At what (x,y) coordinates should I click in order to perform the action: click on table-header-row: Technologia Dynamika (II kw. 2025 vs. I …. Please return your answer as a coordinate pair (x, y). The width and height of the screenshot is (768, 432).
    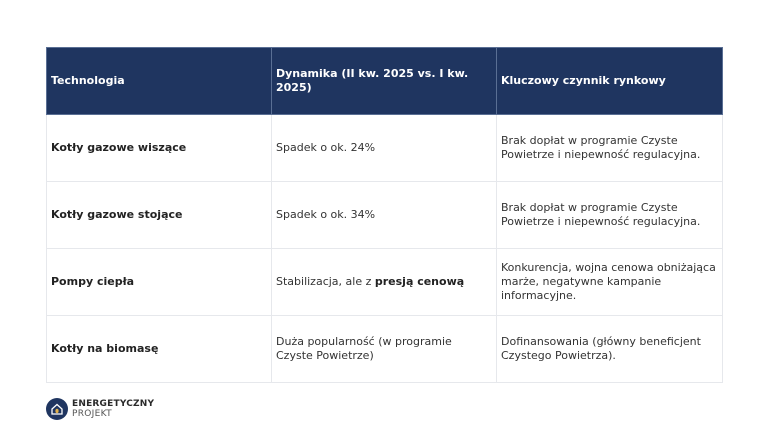
    Looking at the image, I should click on (384, 81).